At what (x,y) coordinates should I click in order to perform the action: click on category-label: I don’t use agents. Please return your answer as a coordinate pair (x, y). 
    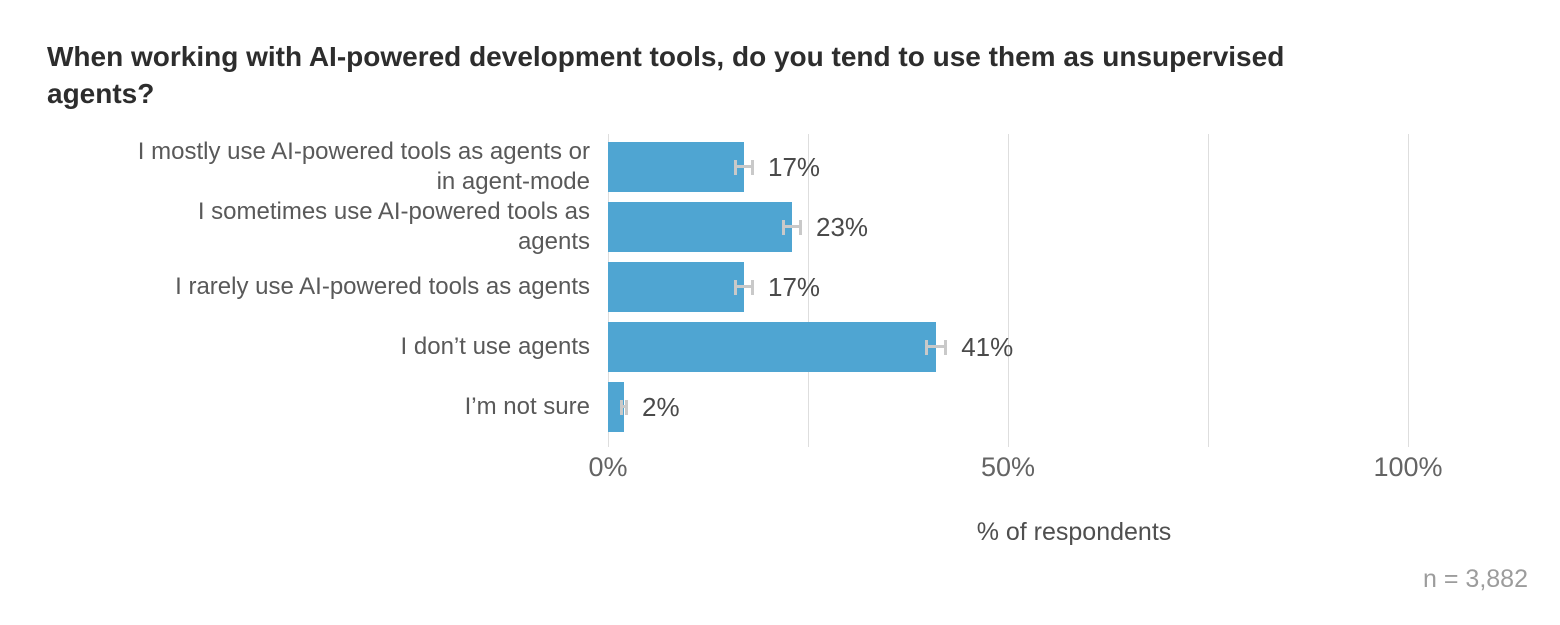
    Looking at the image, I should click on (495, 346).